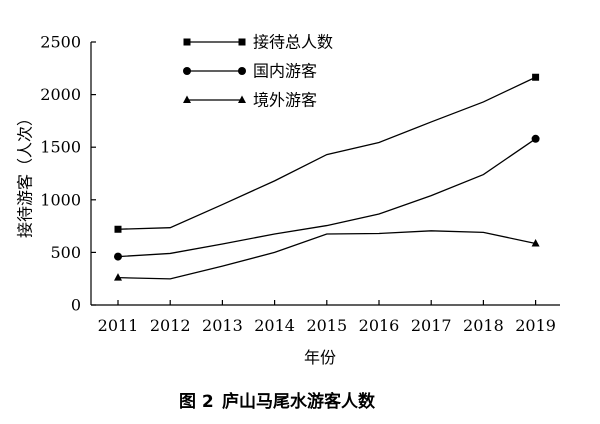 This screenshot has height=424, width=600. What do you see at coordinates (320, 357) in the screenshot?
I see `x-axis-title: 年份` at bounding box center [320, 357].